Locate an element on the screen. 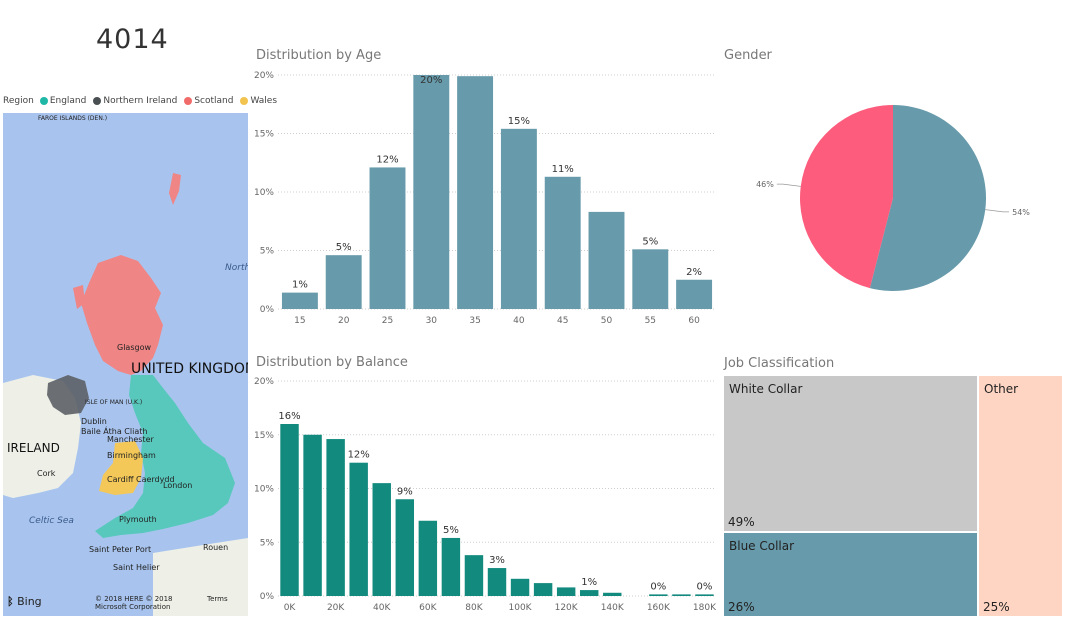 This screenshot has height=620, width=1066. data-label: 15% is located at coordinates (519, 121).